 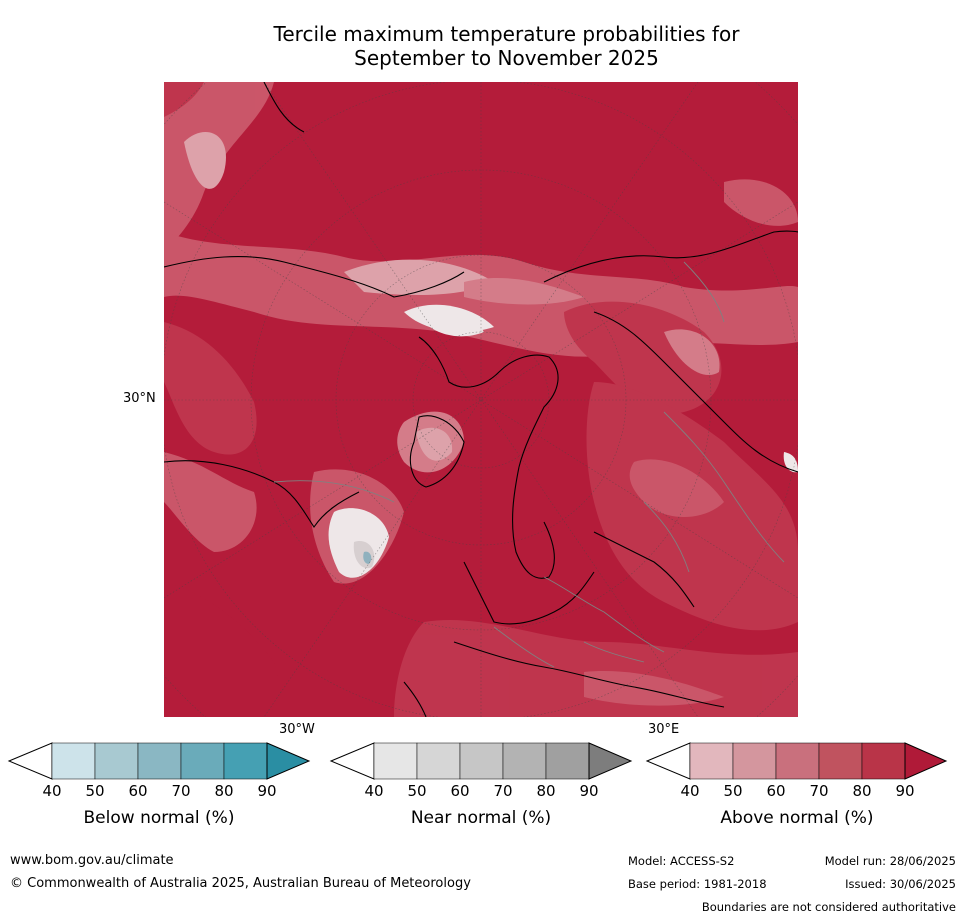 I want to click on colorbar-title: Below normal (%), so click(x=159, y=818).